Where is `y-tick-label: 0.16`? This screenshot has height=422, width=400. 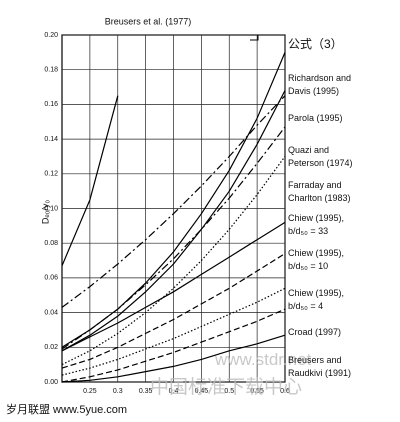
y-tick-label: 0.16 is located at coordinates (51, 104).